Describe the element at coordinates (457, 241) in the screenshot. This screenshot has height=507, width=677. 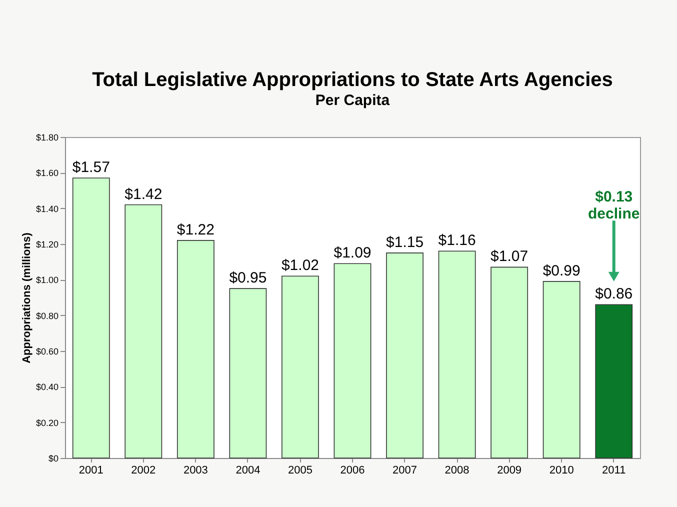
I see `data-label: $1.16` at that location.